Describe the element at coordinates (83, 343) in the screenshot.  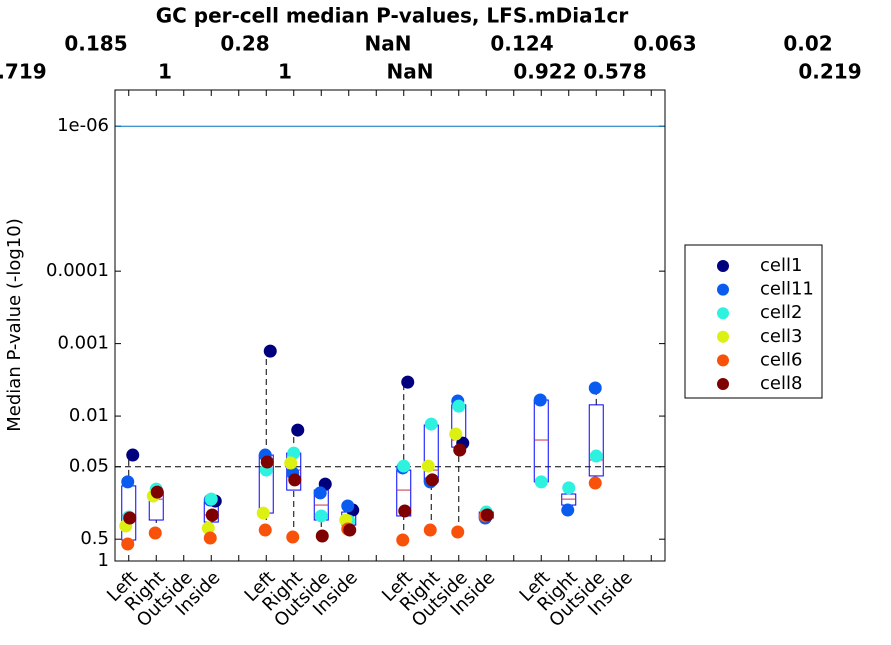
I see `y-tick-label: 0.001` at that location.